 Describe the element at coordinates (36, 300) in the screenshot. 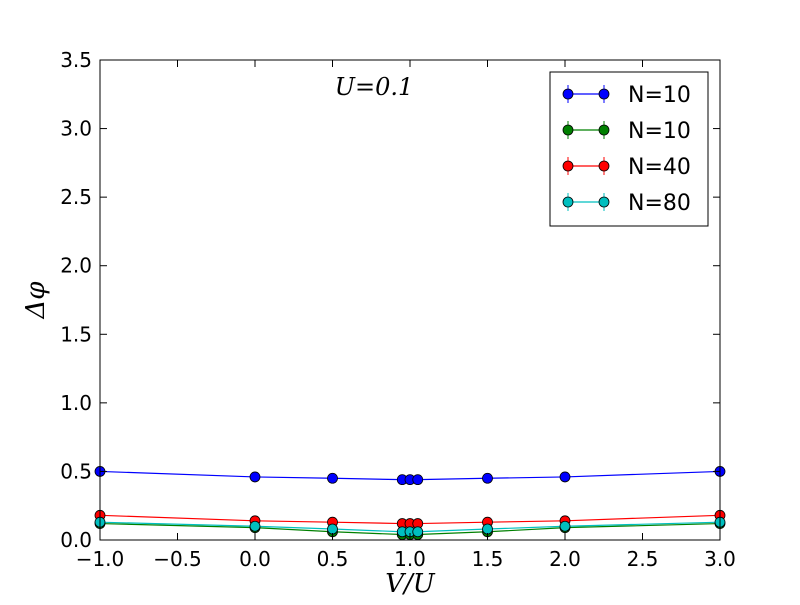

I see `y-axis-label: Δφ` at that location.